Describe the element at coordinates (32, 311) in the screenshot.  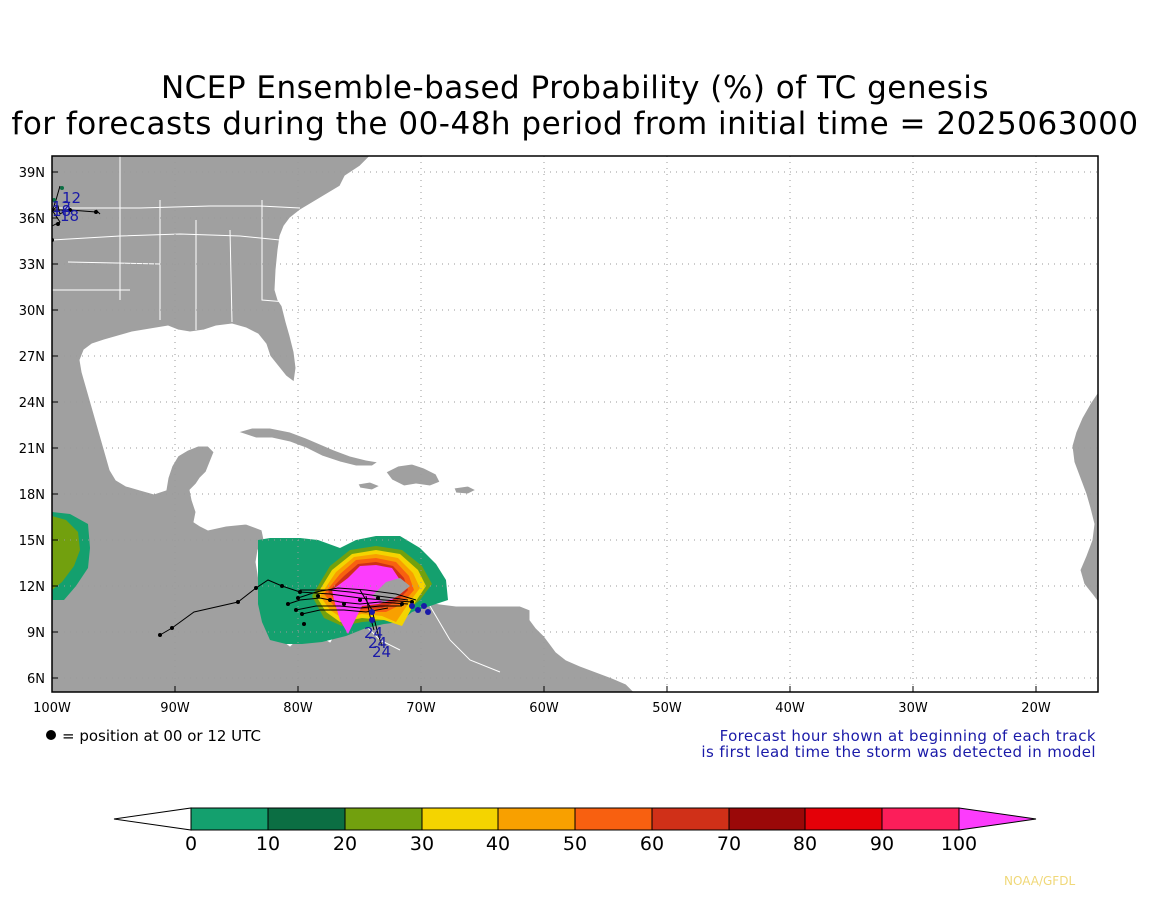
I see `lat-label: 30N` at that location.